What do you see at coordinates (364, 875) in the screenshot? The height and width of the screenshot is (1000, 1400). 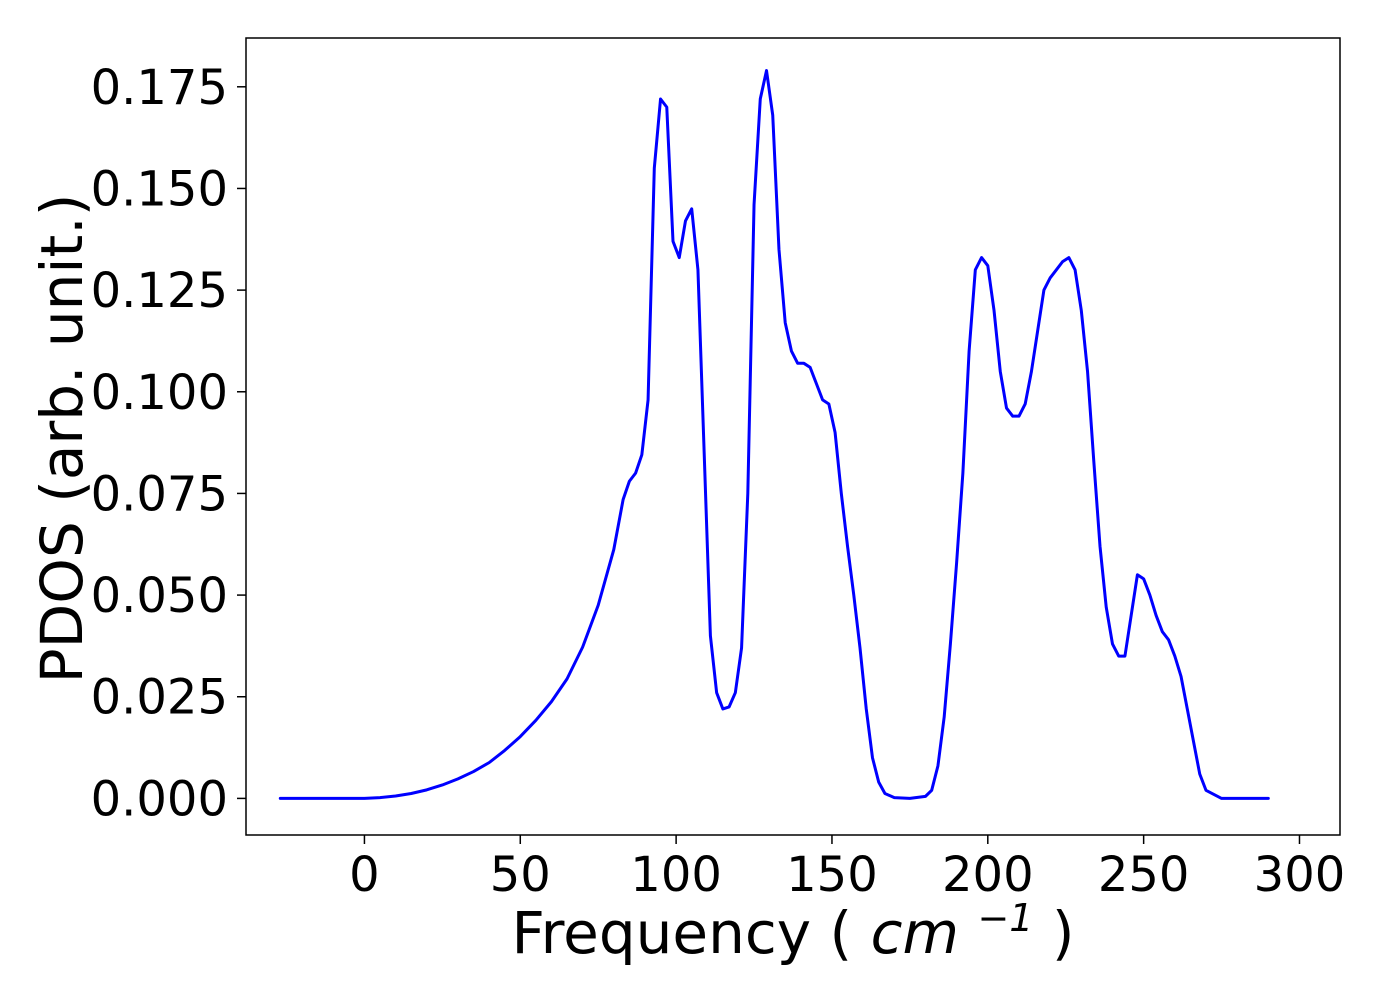 I see `x-tick-label: 0` at bounding box center [364, 875].